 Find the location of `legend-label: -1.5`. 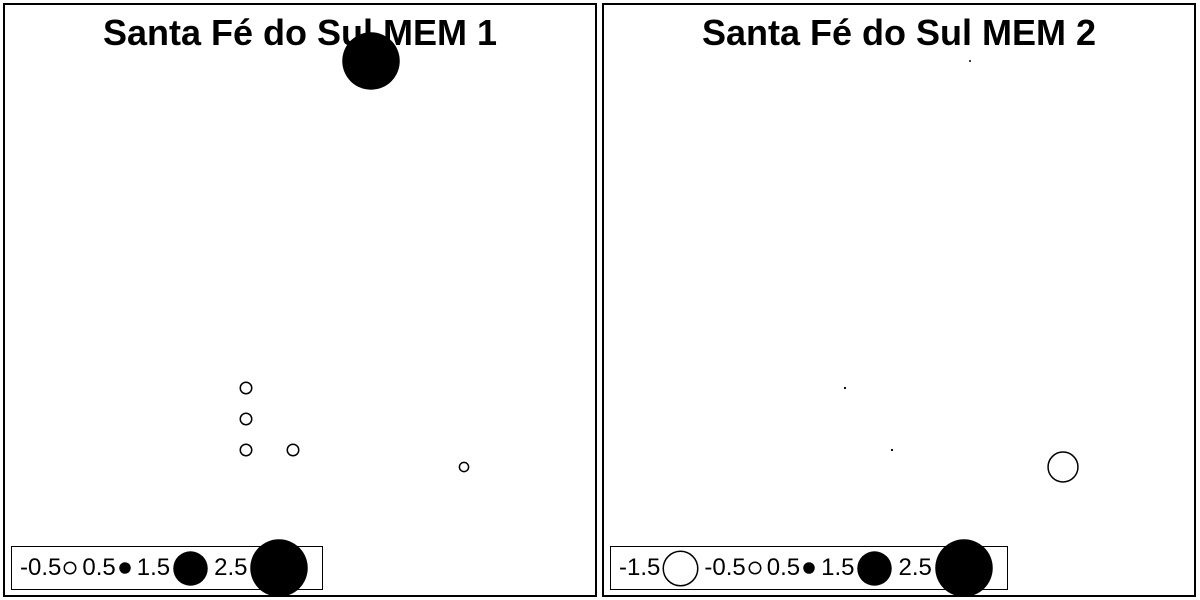

legend-label: -1.5 is located at coordinates (640, 567).